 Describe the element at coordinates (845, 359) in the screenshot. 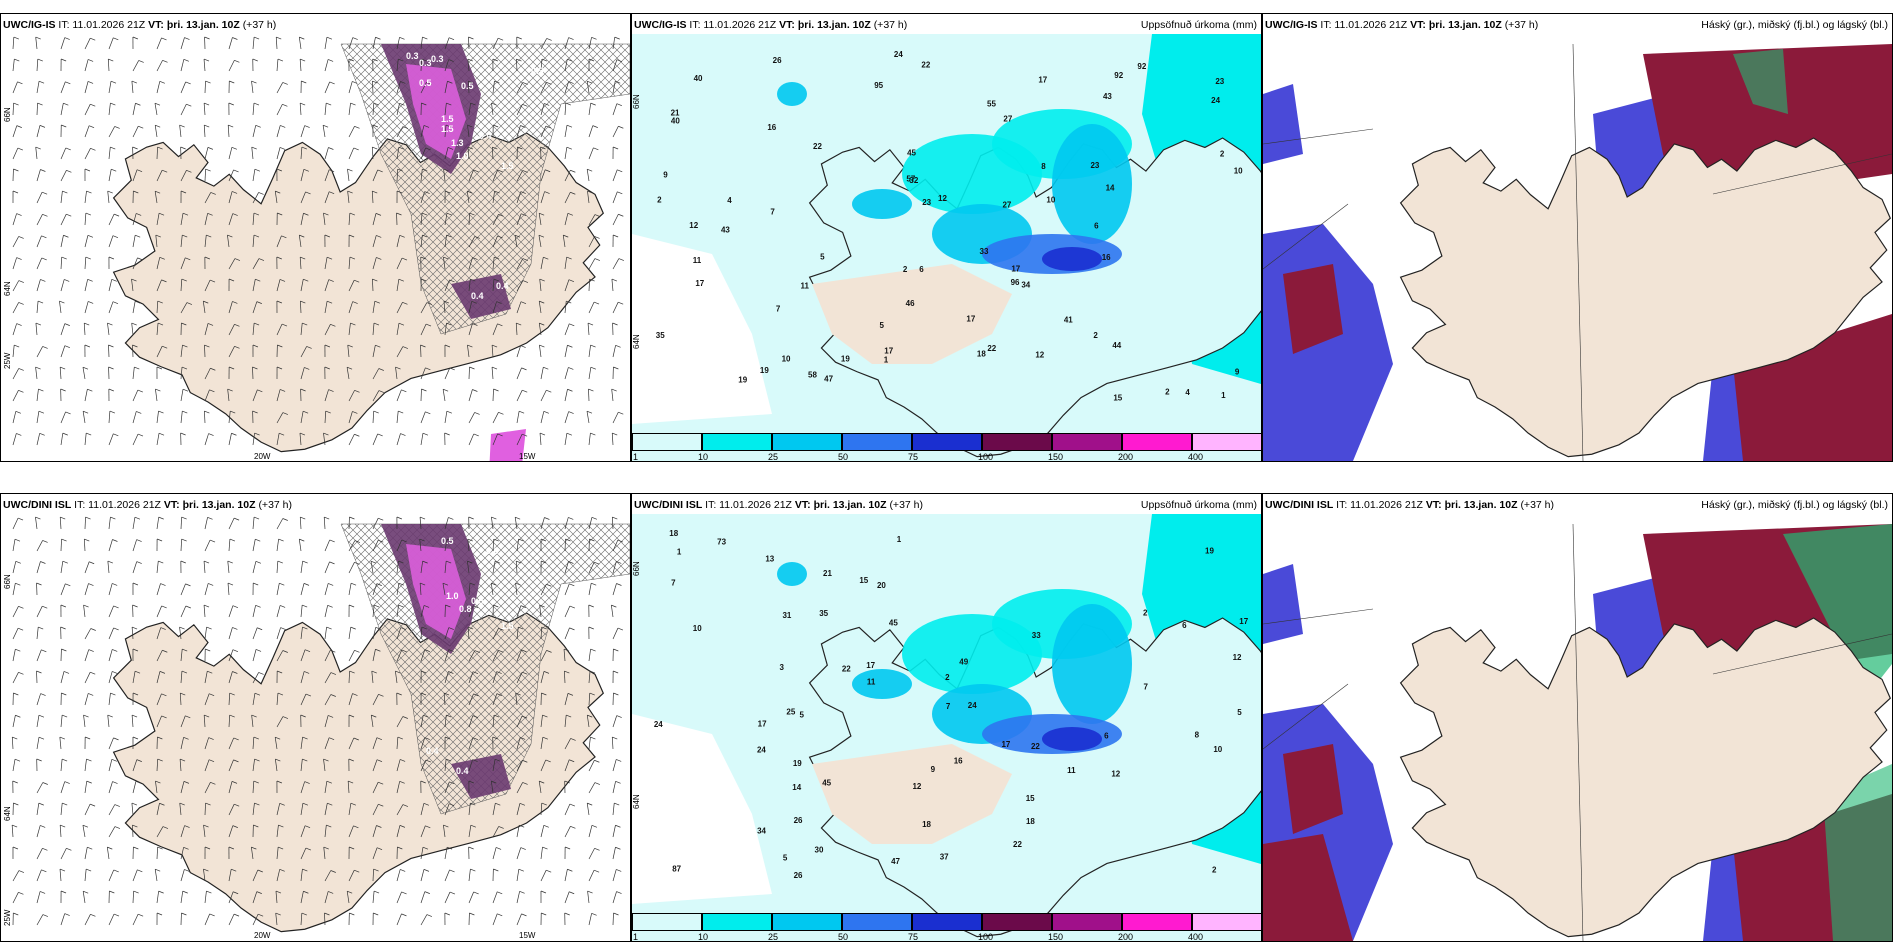

I see `precip-value: 19` at that location.